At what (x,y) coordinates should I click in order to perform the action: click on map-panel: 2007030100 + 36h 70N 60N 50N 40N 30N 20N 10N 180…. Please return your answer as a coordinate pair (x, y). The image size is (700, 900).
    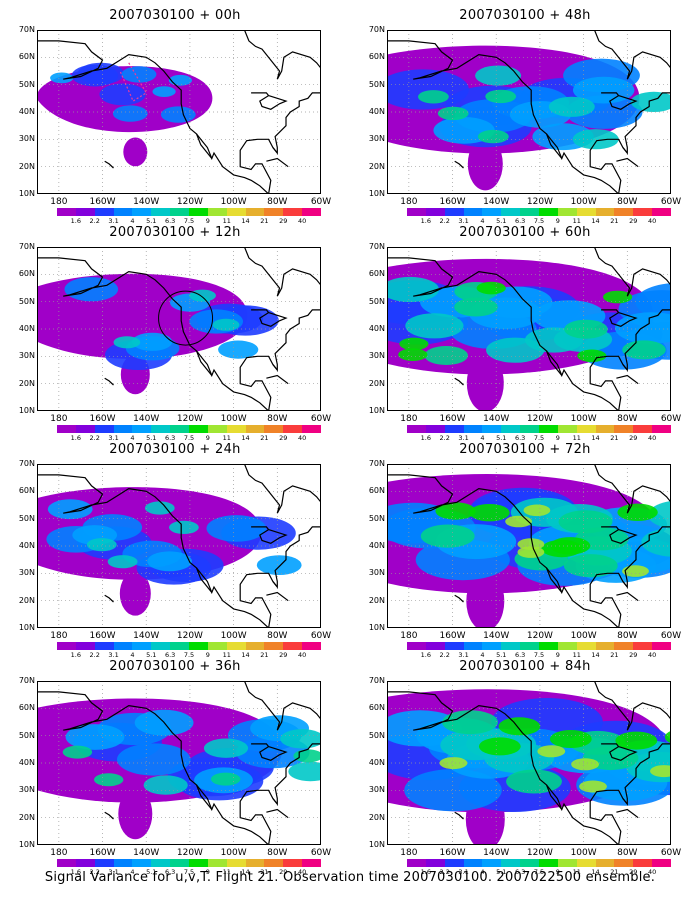
    Looking at the image, I should click on (175, 770).